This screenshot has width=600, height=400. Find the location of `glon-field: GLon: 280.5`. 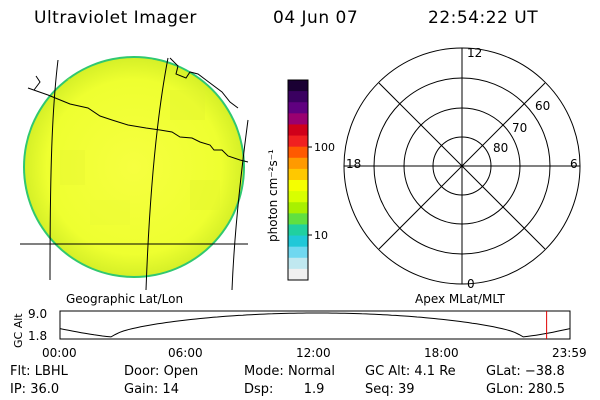

glon-field: GLon: 280.5 is located at coordinates (525, 389).